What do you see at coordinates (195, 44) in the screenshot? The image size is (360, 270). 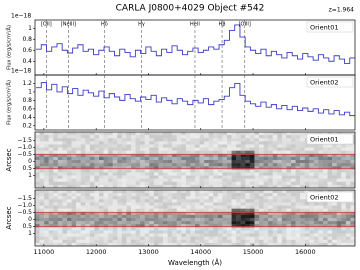 I see `spectrum-line` at bounding box center [195, 44].